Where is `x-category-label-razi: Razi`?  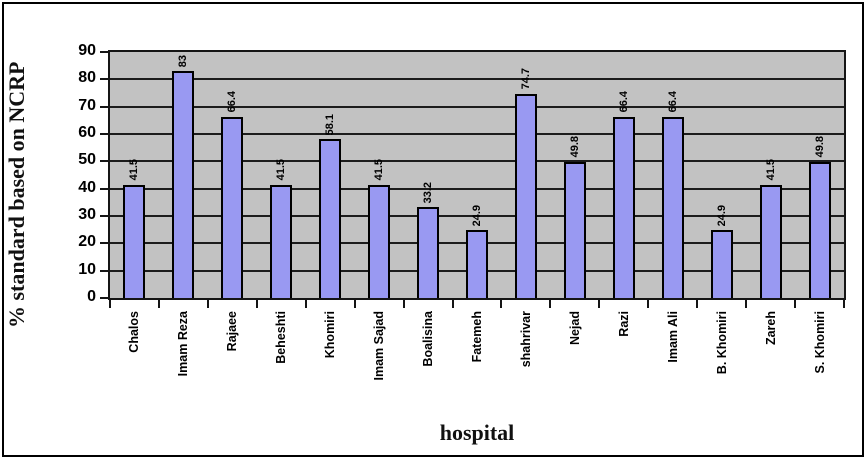 x-category-label-razi: Razi is located at coordinates (623, 324).